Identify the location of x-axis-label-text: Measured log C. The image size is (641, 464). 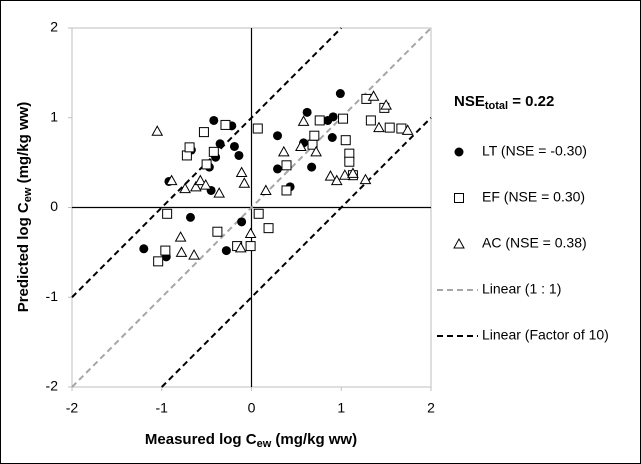
(201, 439).